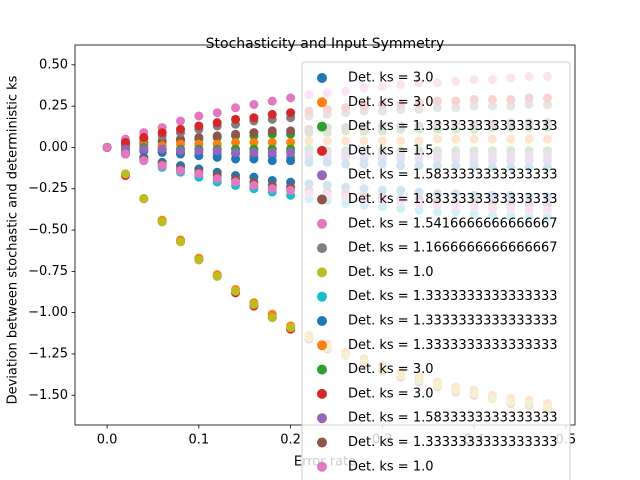 This screenshot has width=640, height=480. I want to click on y-tick-label: −1.00, so click(48, 312).